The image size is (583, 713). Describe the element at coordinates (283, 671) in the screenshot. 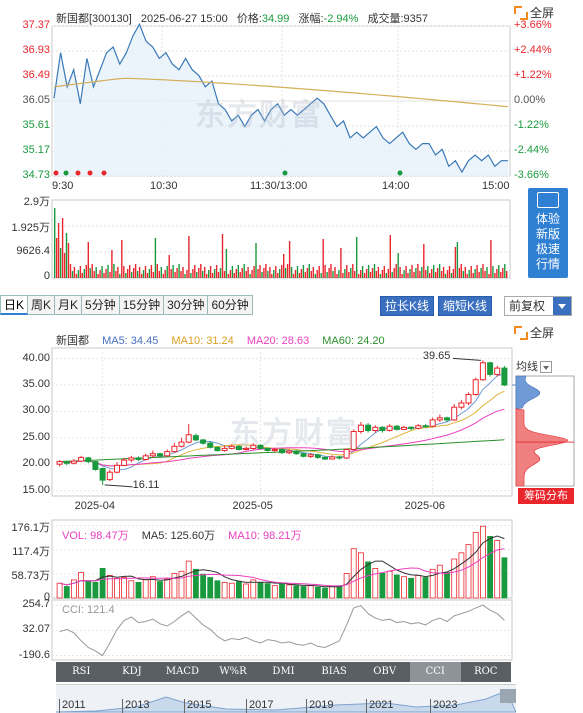

I see `tab-dmi: DMI` at that location.